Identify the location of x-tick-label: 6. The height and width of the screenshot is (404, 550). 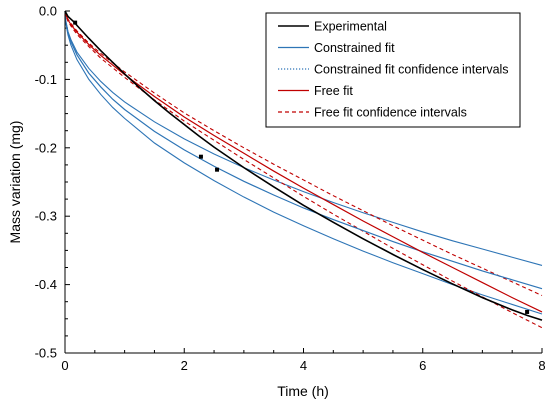
(422, 365).